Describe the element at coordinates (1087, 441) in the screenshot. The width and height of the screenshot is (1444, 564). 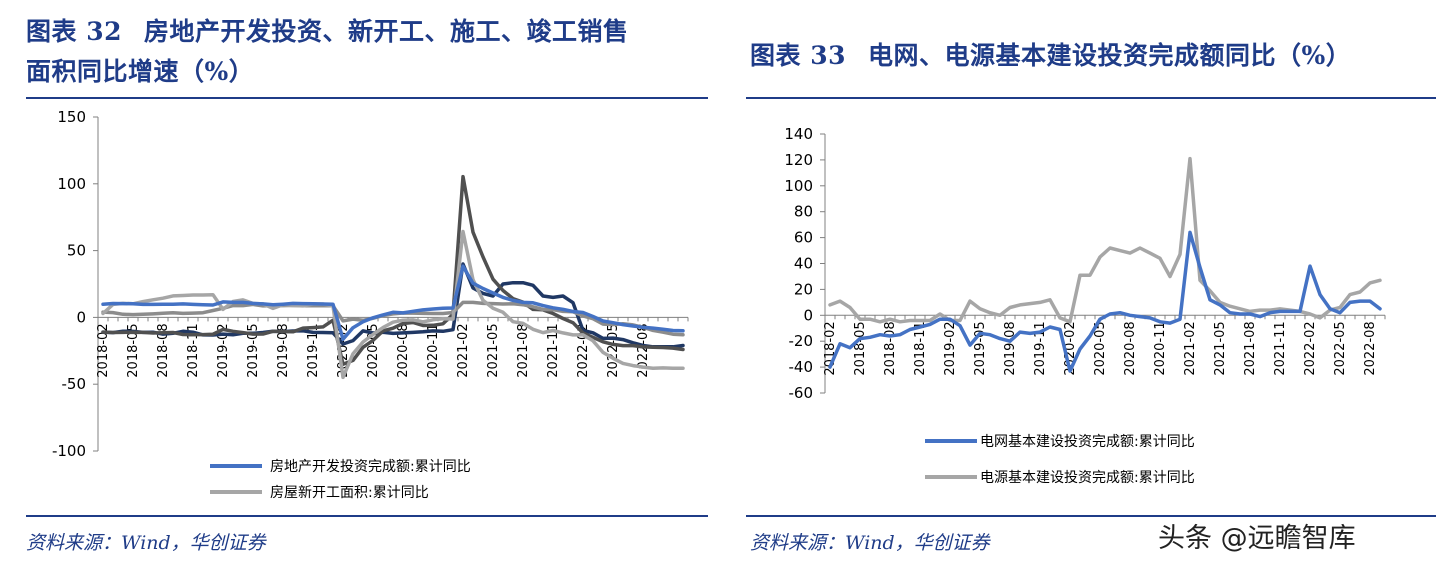
I see `legend-label: 电网基本建设投资完成额:累计同比` at that location.